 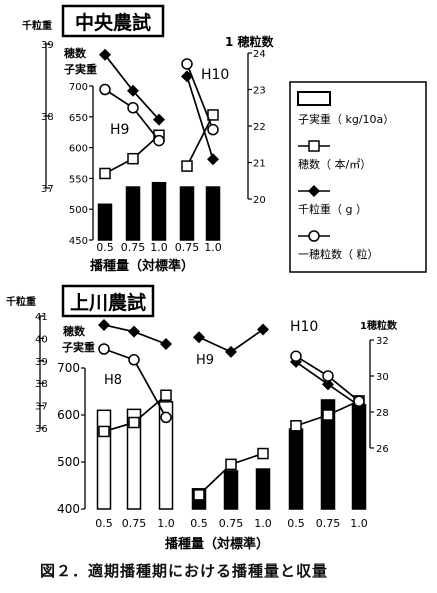 What do you see at coordinates (166, 523) in the screenshot?
I see `panel2-category-label-2: 1.0` at bounding box center [166, 523].